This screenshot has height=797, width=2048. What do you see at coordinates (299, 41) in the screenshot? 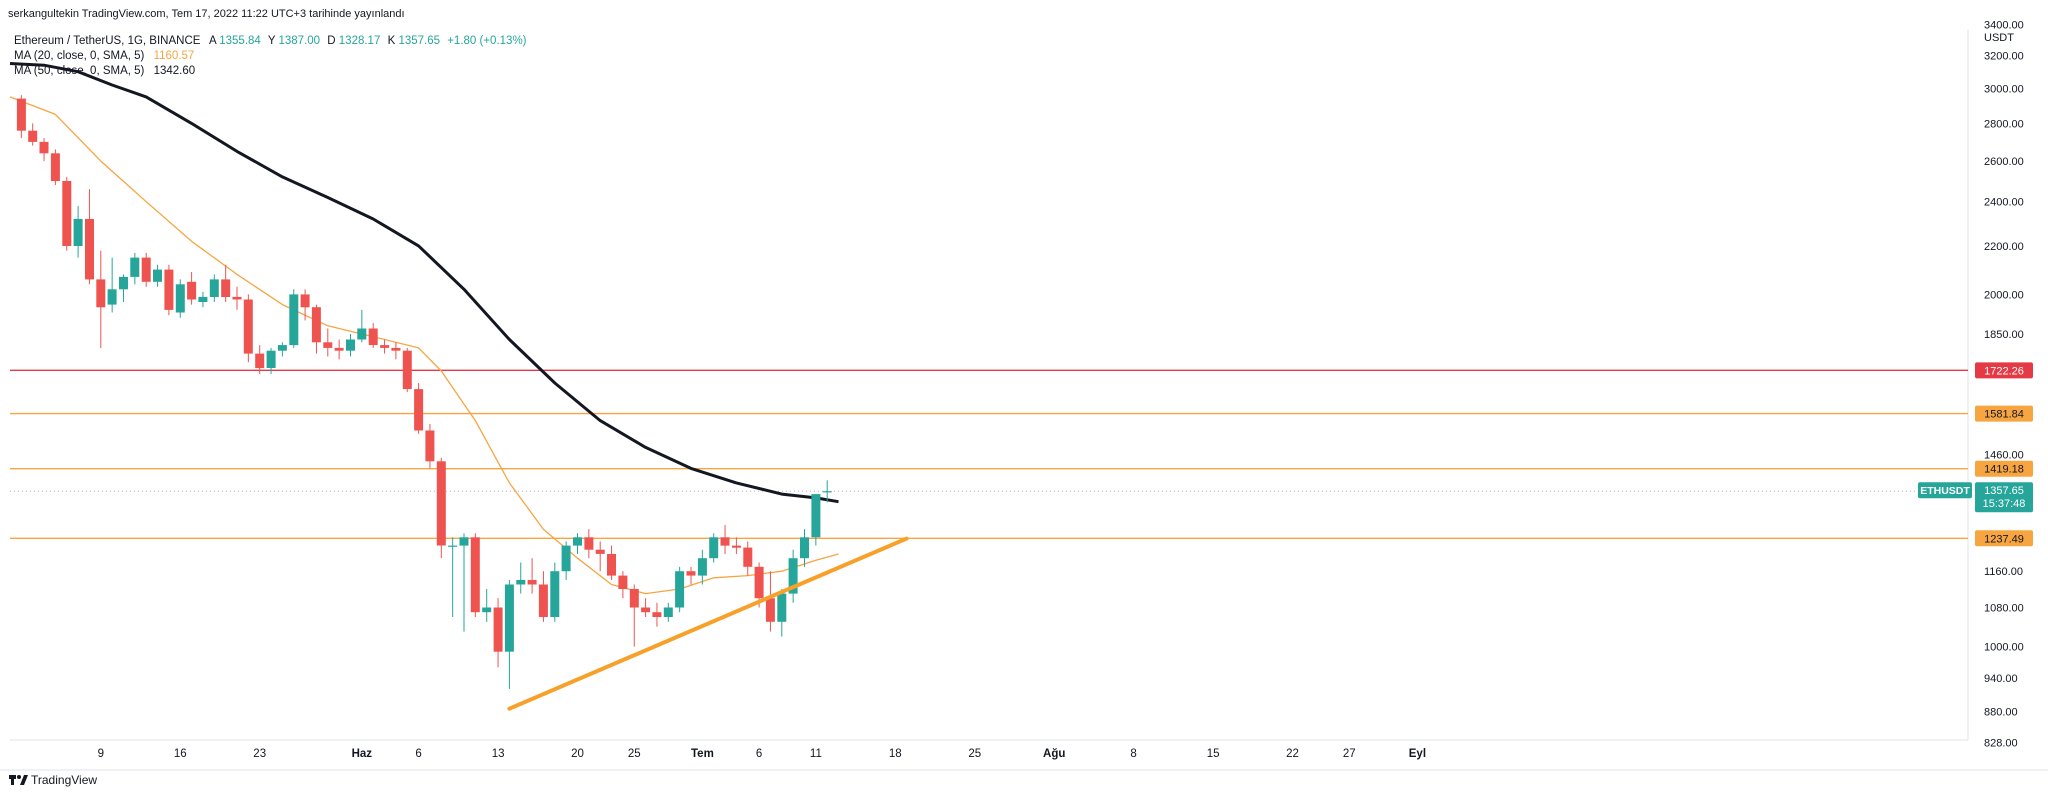
I see `ohlc-high-value: 1387.00` at bounding box center [299, 41].